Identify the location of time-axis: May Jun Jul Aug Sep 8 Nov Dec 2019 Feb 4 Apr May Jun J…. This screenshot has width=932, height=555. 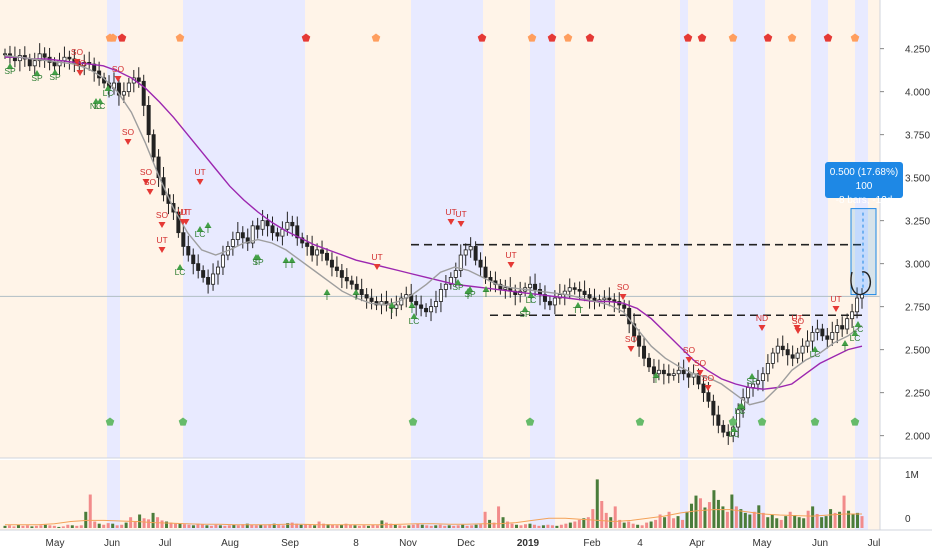
(466, 539).